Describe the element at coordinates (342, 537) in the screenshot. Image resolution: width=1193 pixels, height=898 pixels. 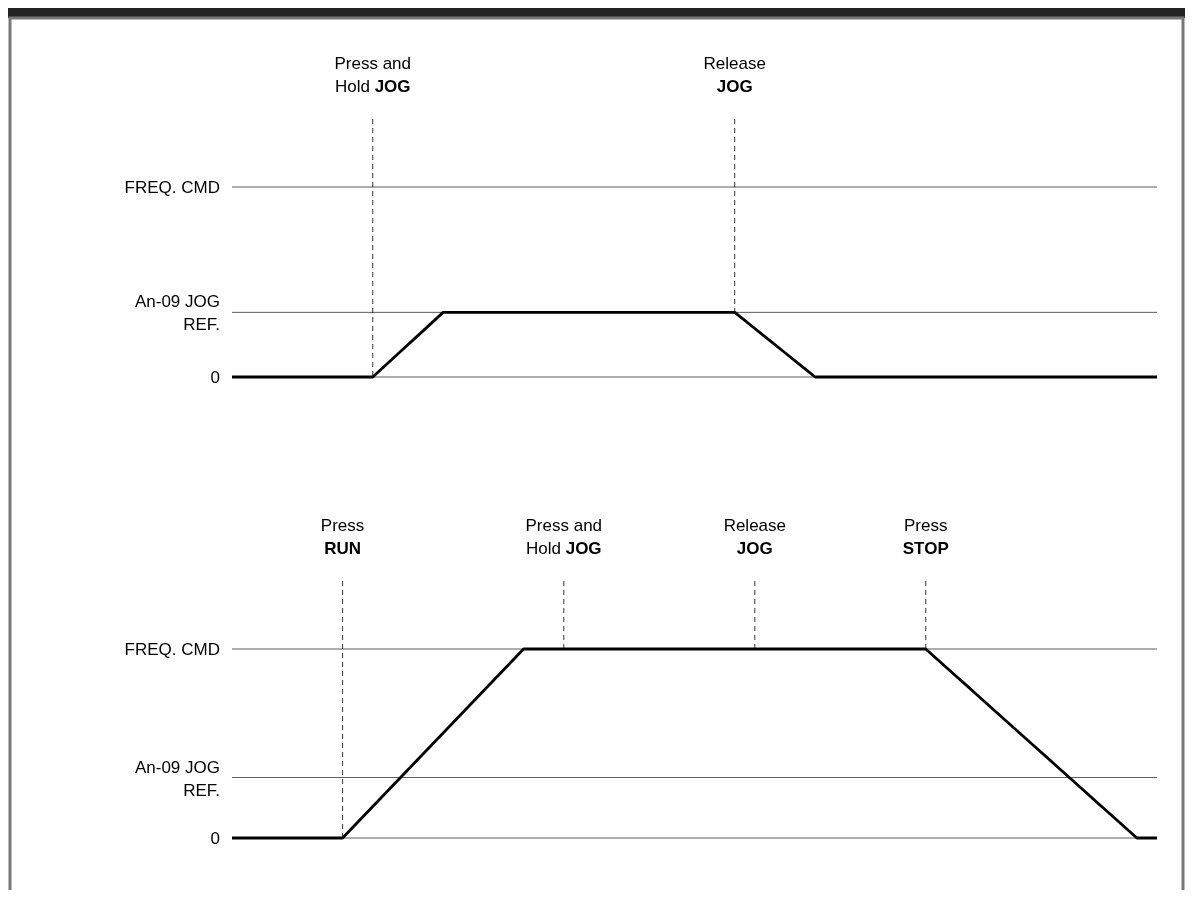
I see `x-tick-label: Press RUN` at that location.